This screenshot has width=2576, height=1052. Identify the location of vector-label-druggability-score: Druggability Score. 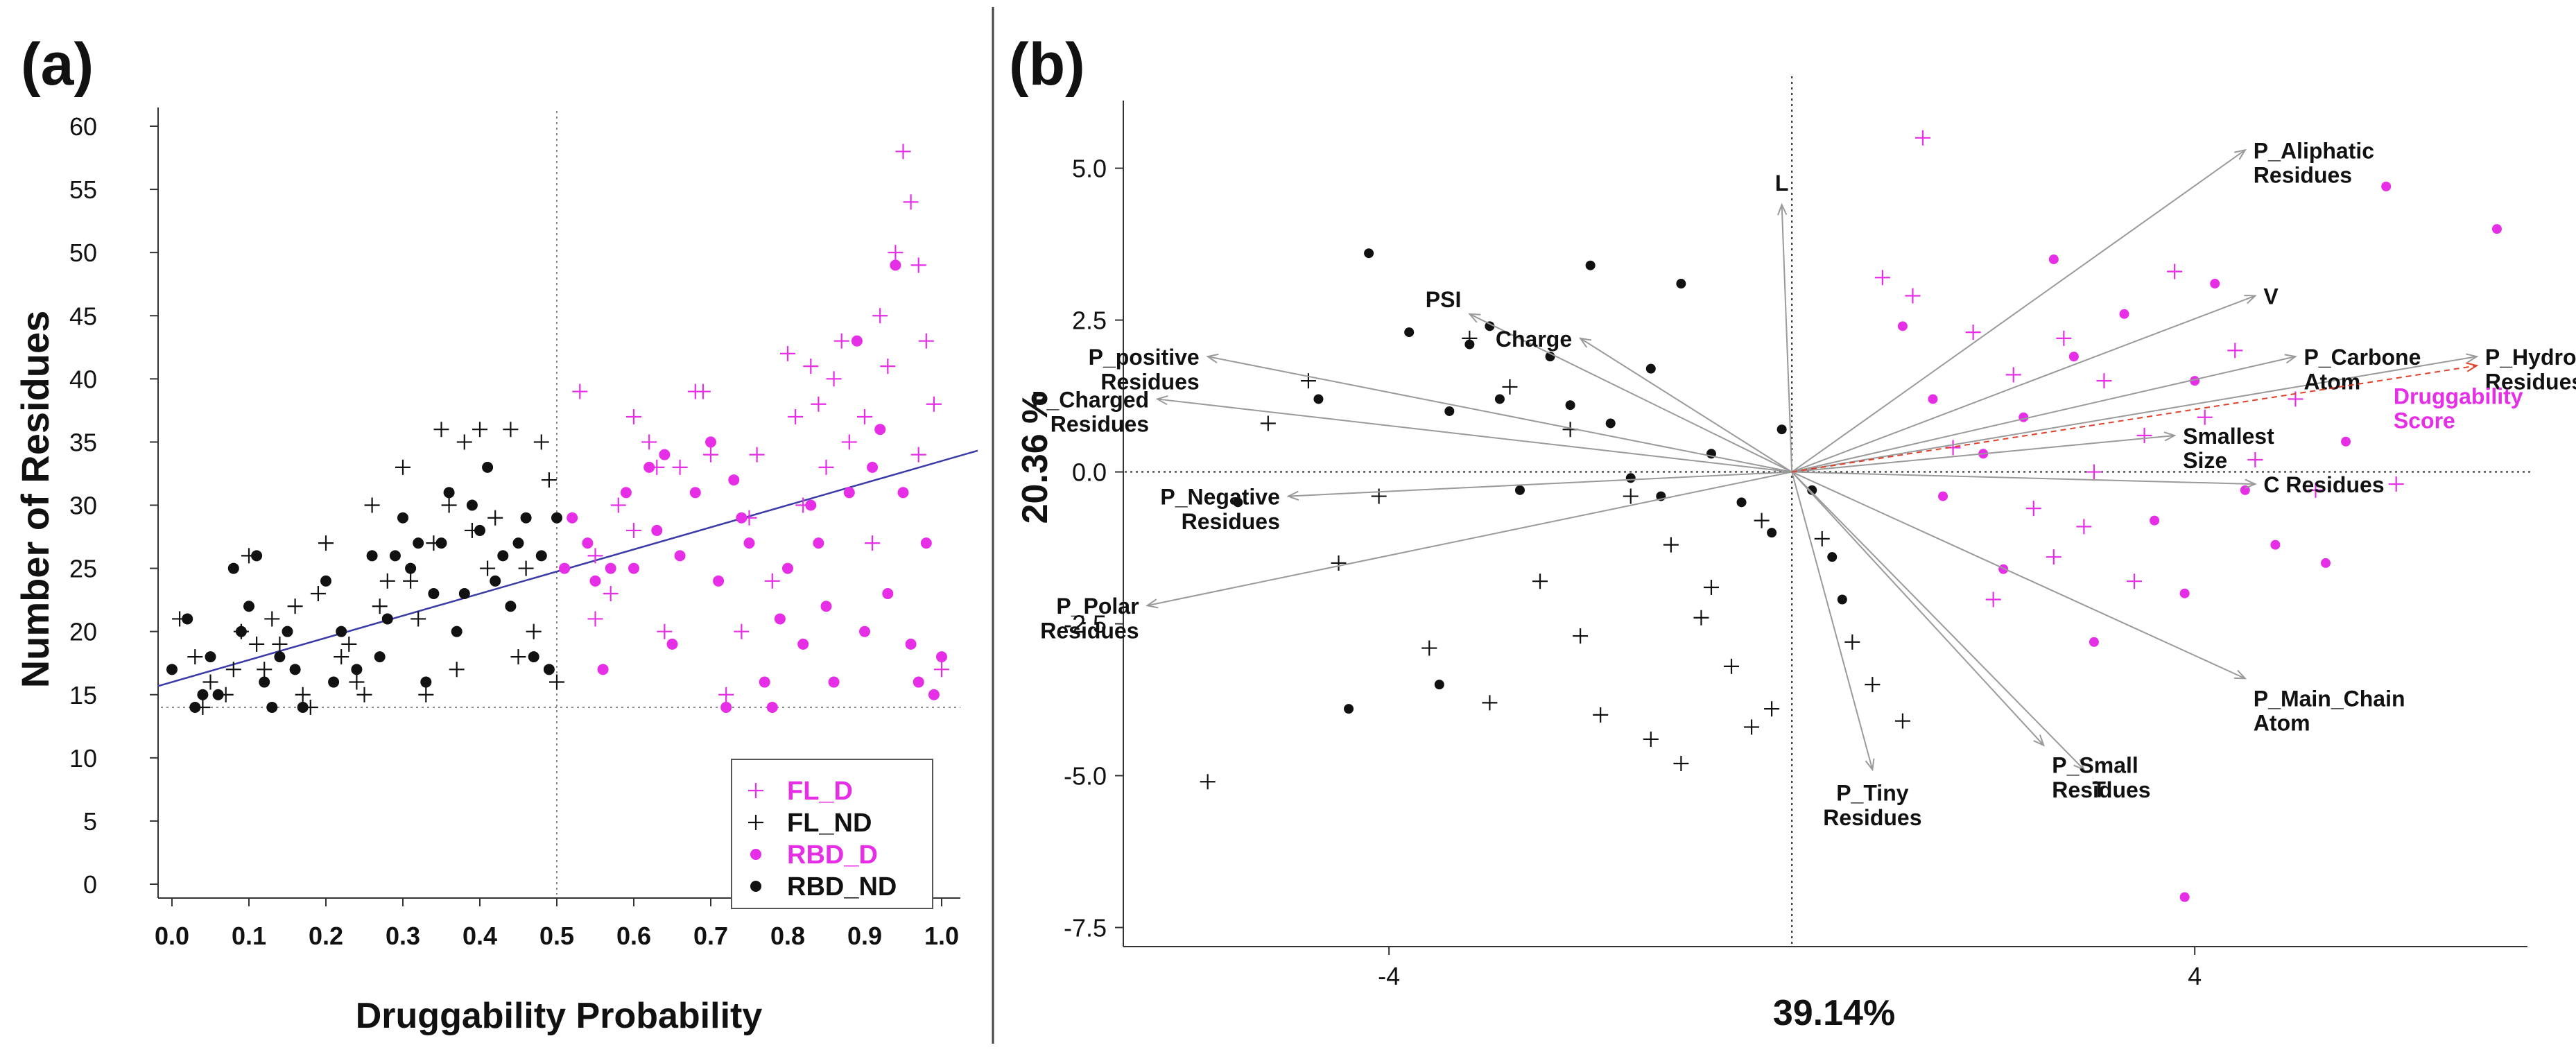
(2458, 408).